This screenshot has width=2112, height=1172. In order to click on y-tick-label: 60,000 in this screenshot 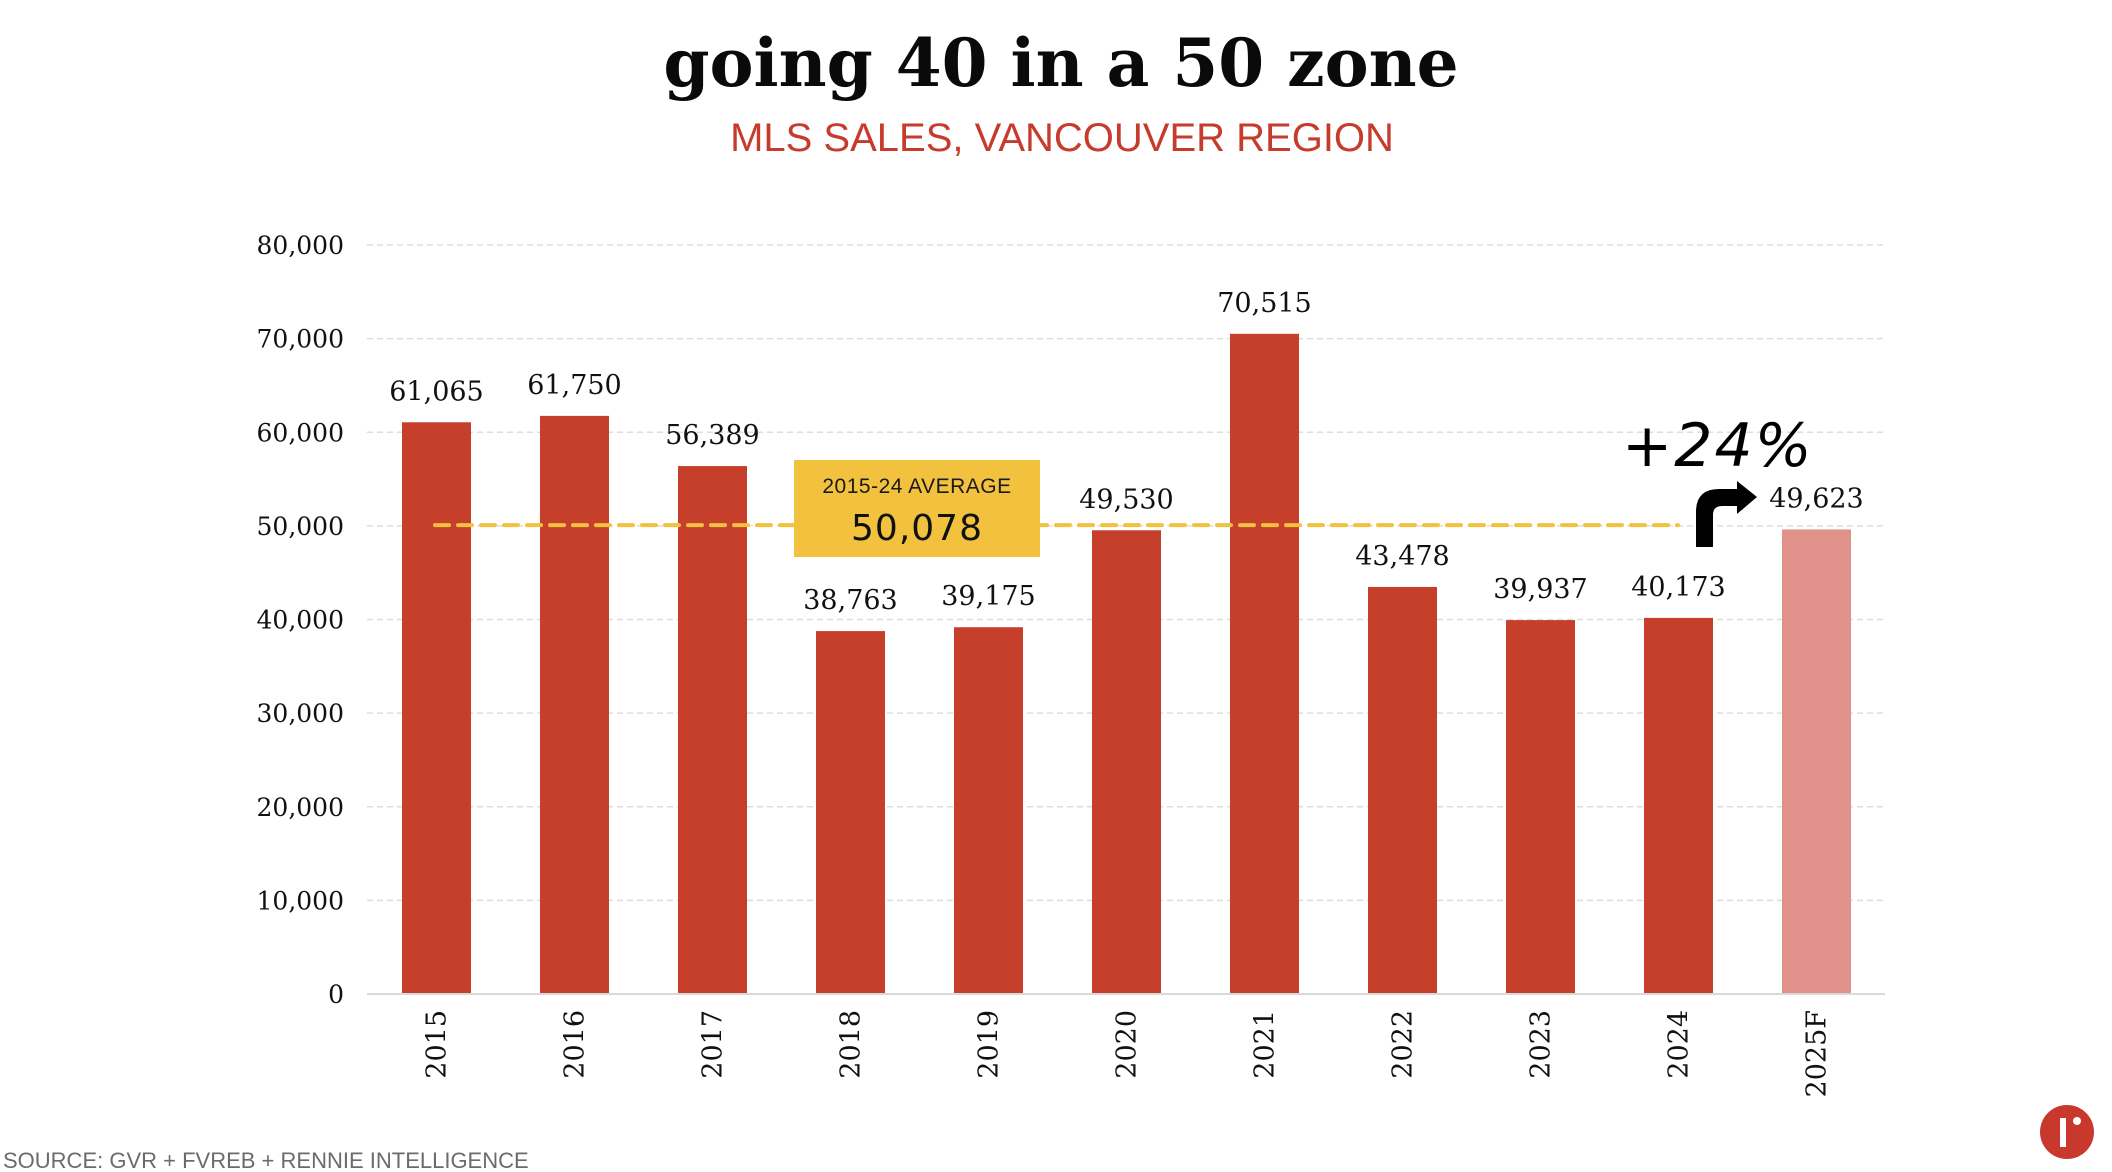, I will do `click(300, 432)`.